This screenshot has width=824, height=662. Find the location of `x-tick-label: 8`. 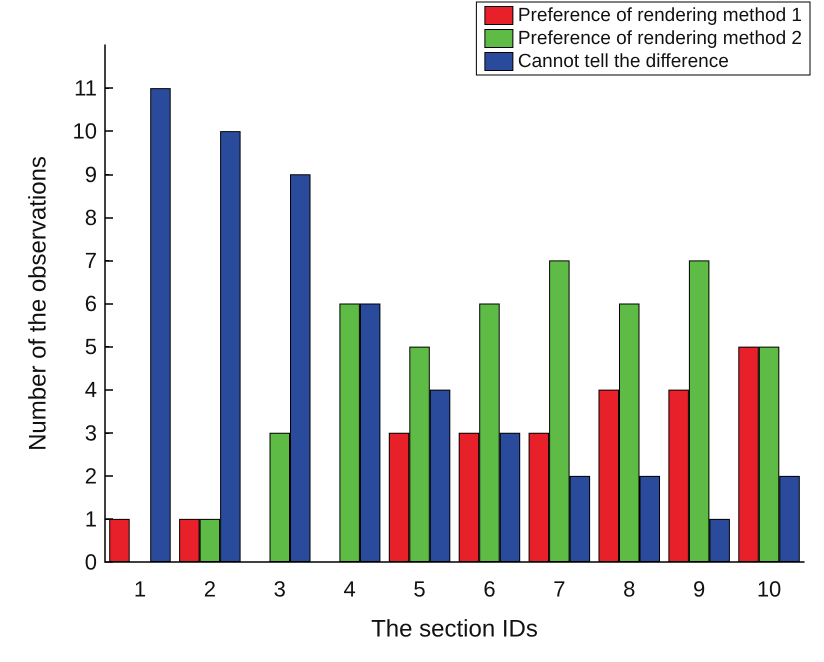

x-tick-label: 8 is located at coordinates (629, 589).